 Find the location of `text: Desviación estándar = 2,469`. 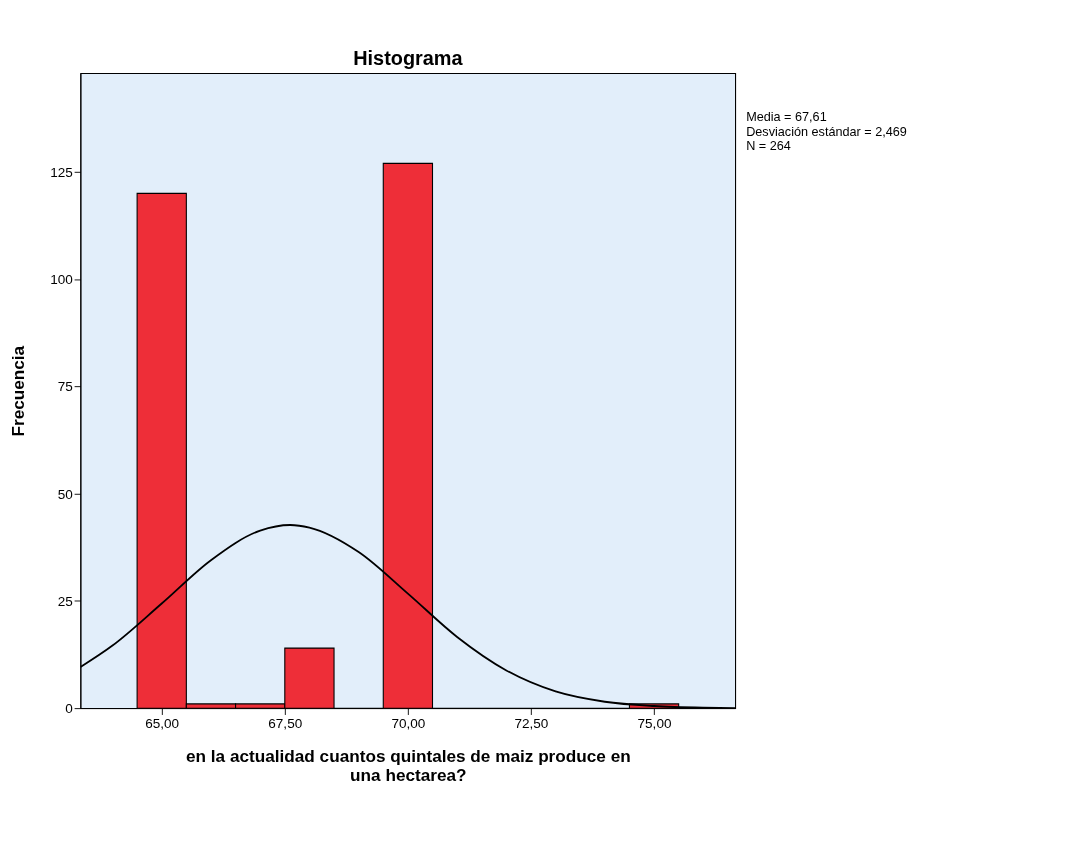

text: Desviación estándar = 2,469 is located at coordinates (826, 131).